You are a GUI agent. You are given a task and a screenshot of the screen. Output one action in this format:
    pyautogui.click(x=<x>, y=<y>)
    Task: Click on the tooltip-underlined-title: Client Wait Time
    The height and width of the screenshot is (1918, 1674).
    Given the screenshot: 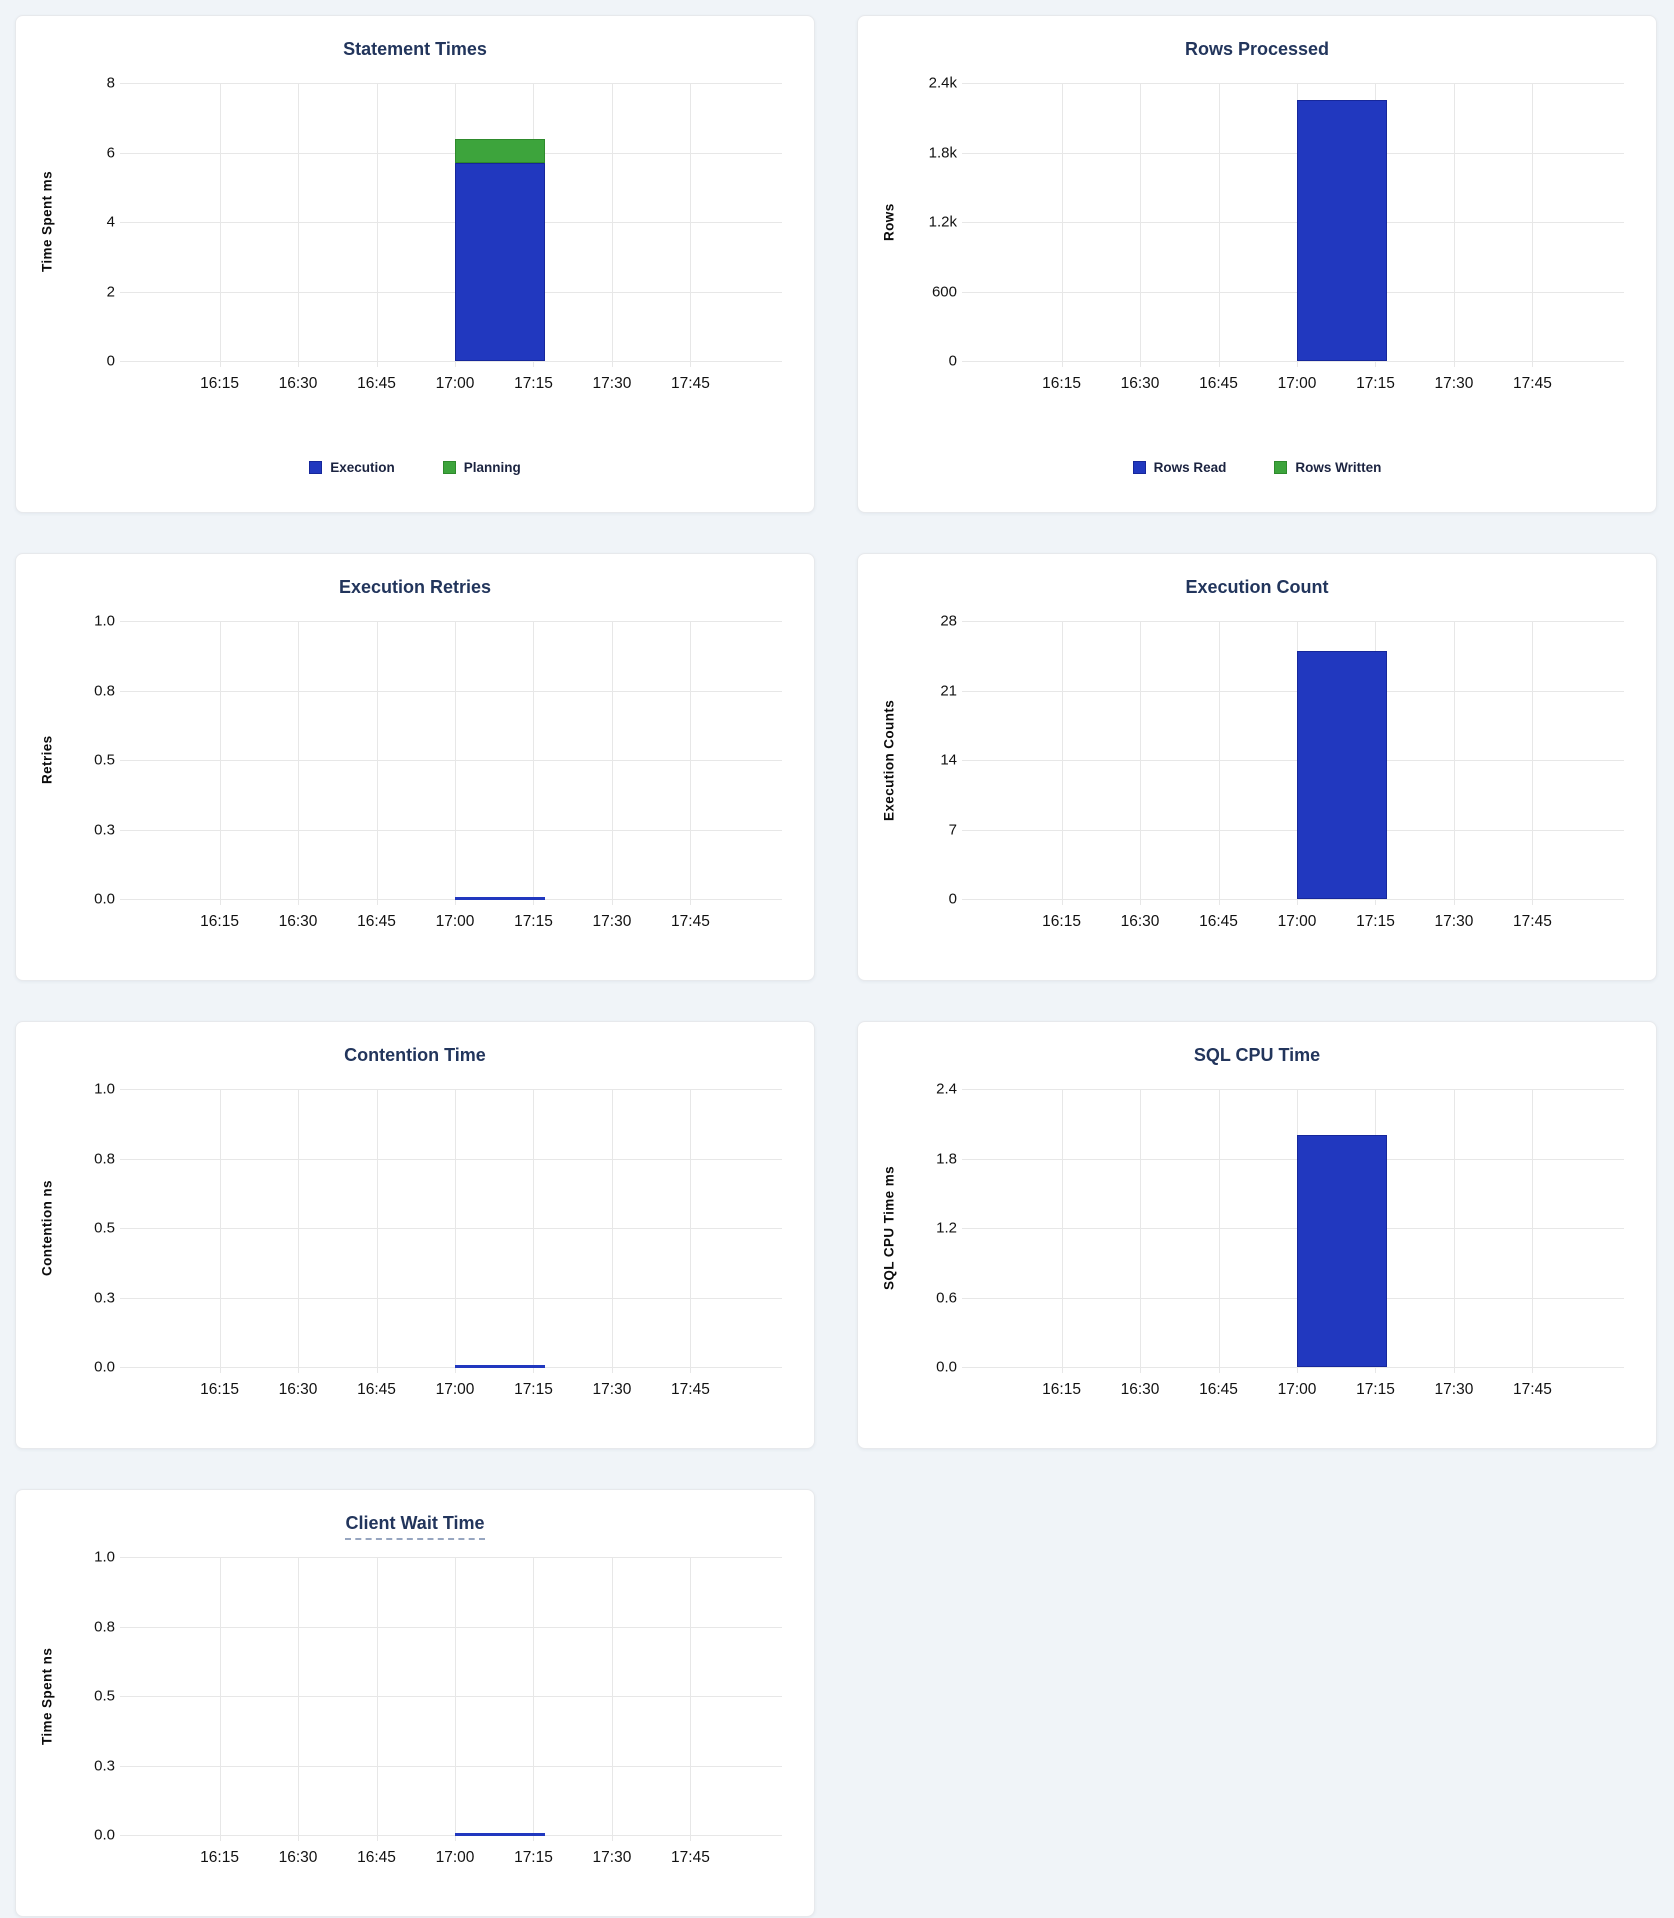 What is the action you would take?
    pyautogui.click(x=415, y=1526)
    